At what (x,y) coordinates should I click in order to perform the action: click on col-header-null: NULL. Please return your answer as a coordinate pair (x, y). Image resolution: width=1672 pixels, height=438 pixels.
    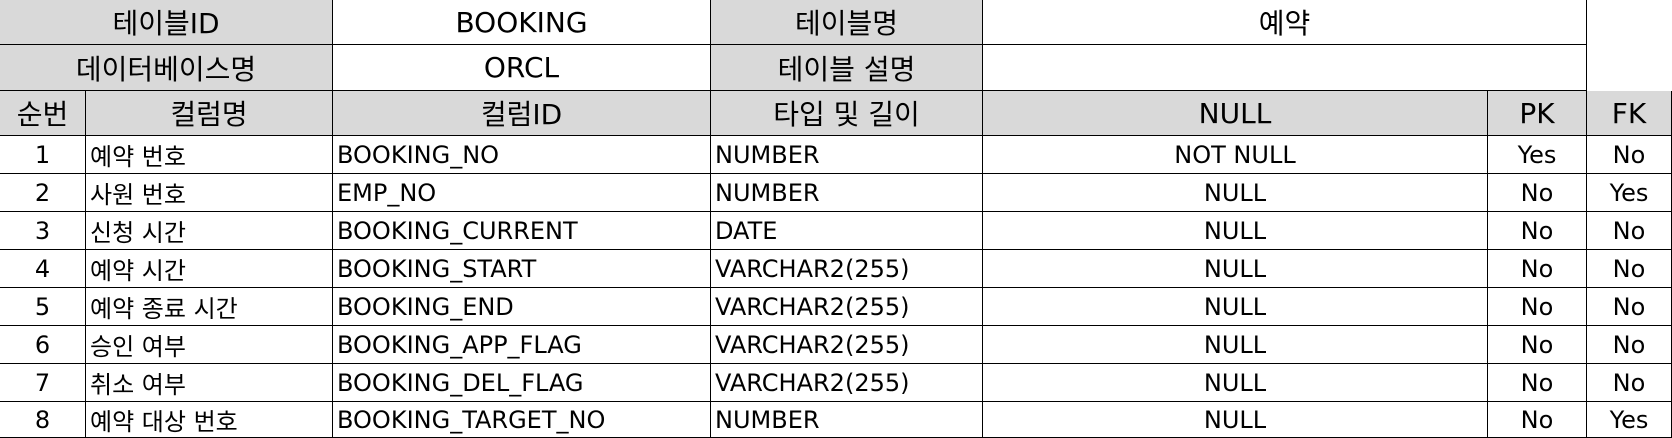
    Looking at the image, I should click on (1235, 113).